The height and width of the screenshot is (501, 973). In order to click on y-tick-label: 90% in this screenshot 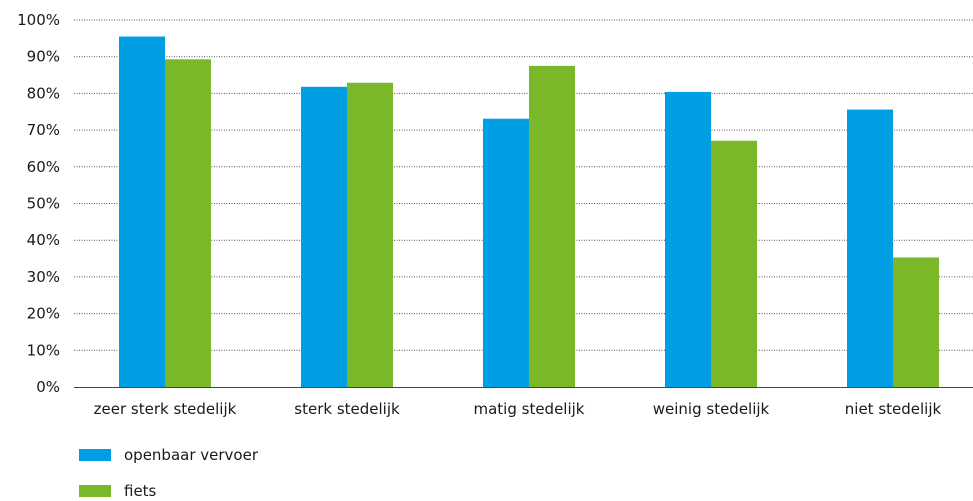, I will do `click(43, 57)`.